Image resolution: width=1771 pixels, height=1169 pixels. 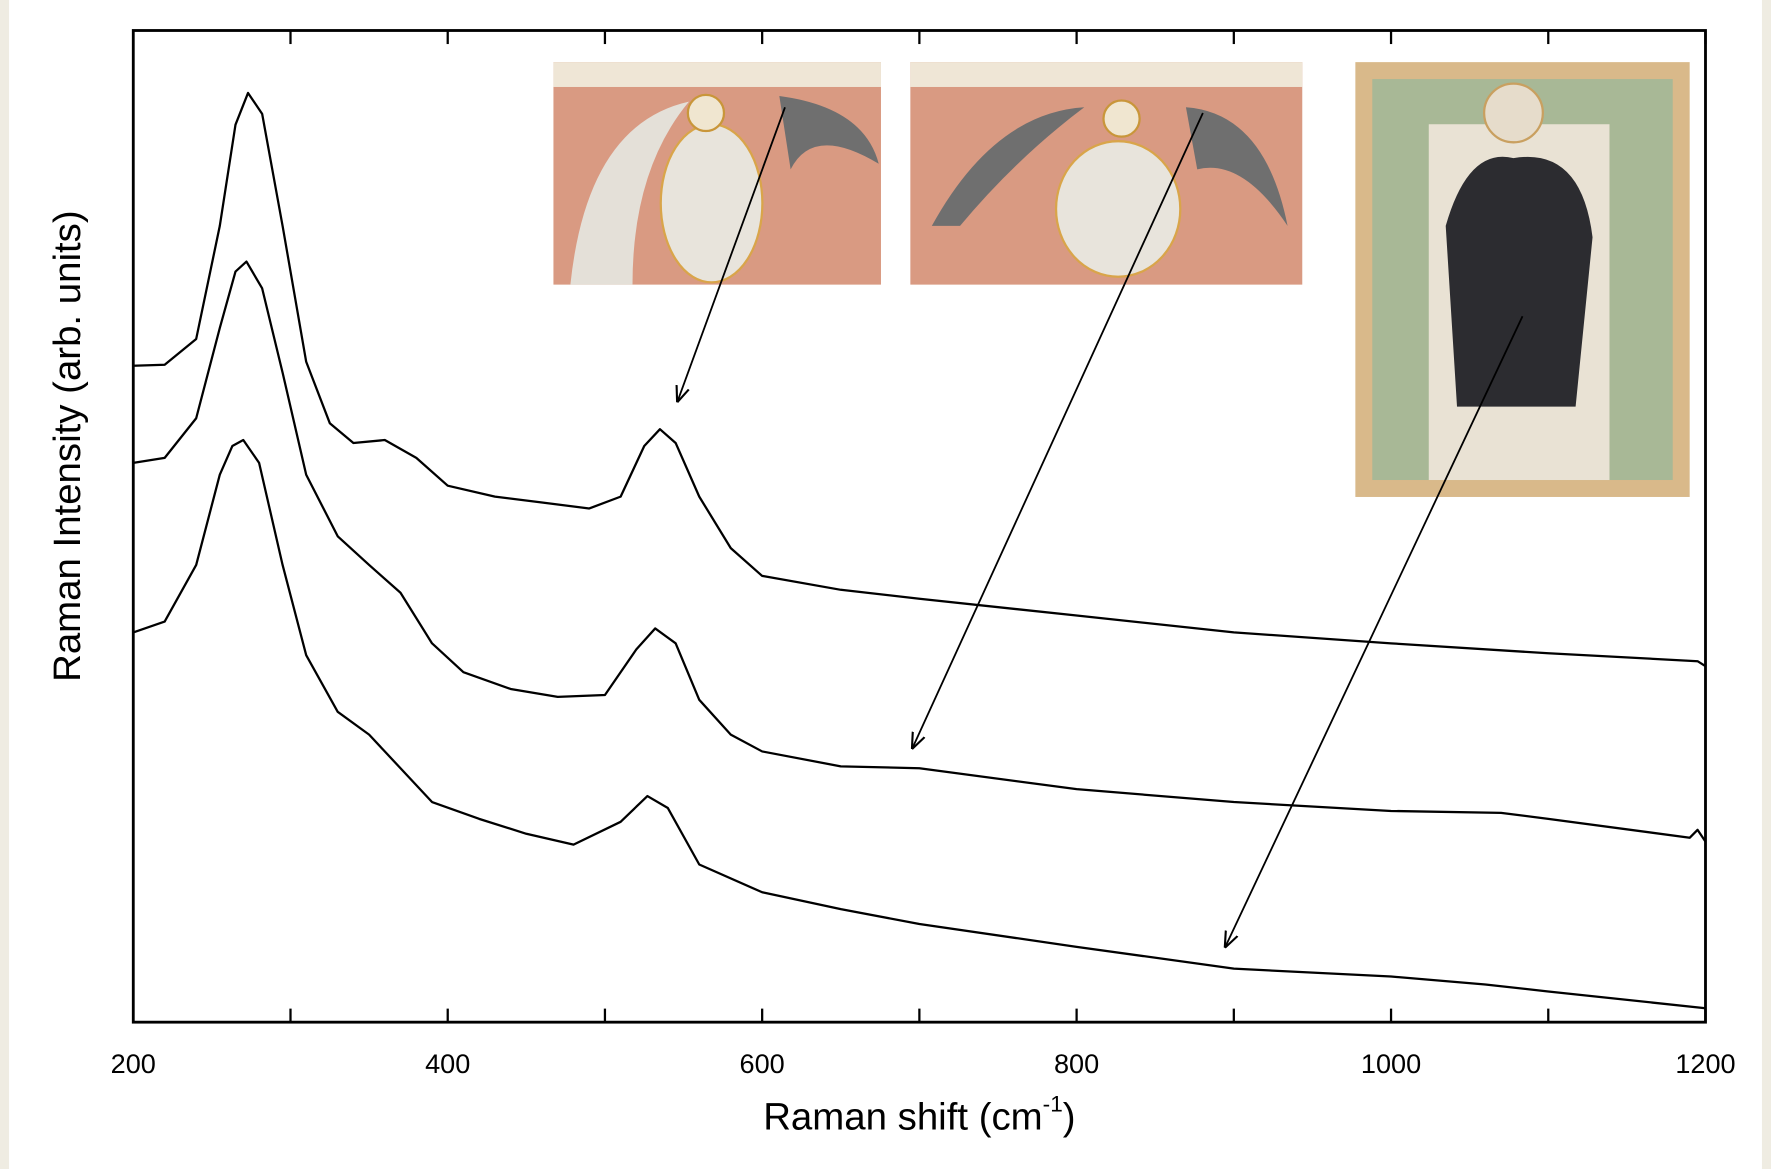 What do you see at coordinates (447, 1063) in the screenshot?
I see `x-tick-label: 400` at bounding box center [447, 1063].